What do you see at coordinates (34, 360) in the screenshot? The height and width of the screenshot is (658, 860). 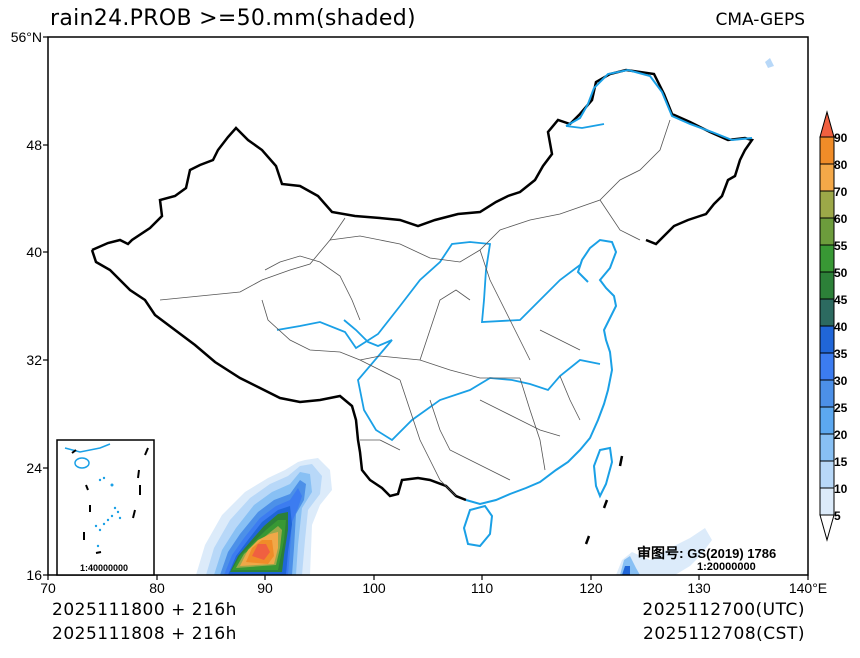 I see `y-tick-label: 32` at bounding box center [34, 360].